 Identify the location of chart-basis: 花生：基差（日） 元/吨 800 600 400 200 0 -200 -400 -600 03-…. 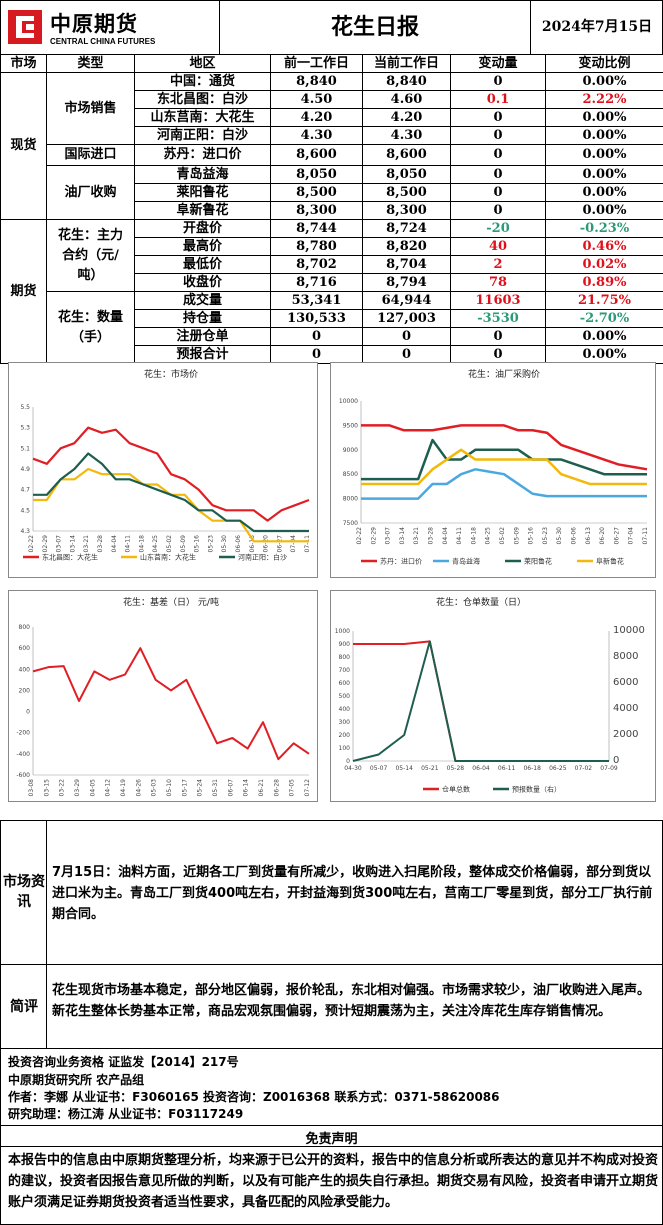
(163, 696).